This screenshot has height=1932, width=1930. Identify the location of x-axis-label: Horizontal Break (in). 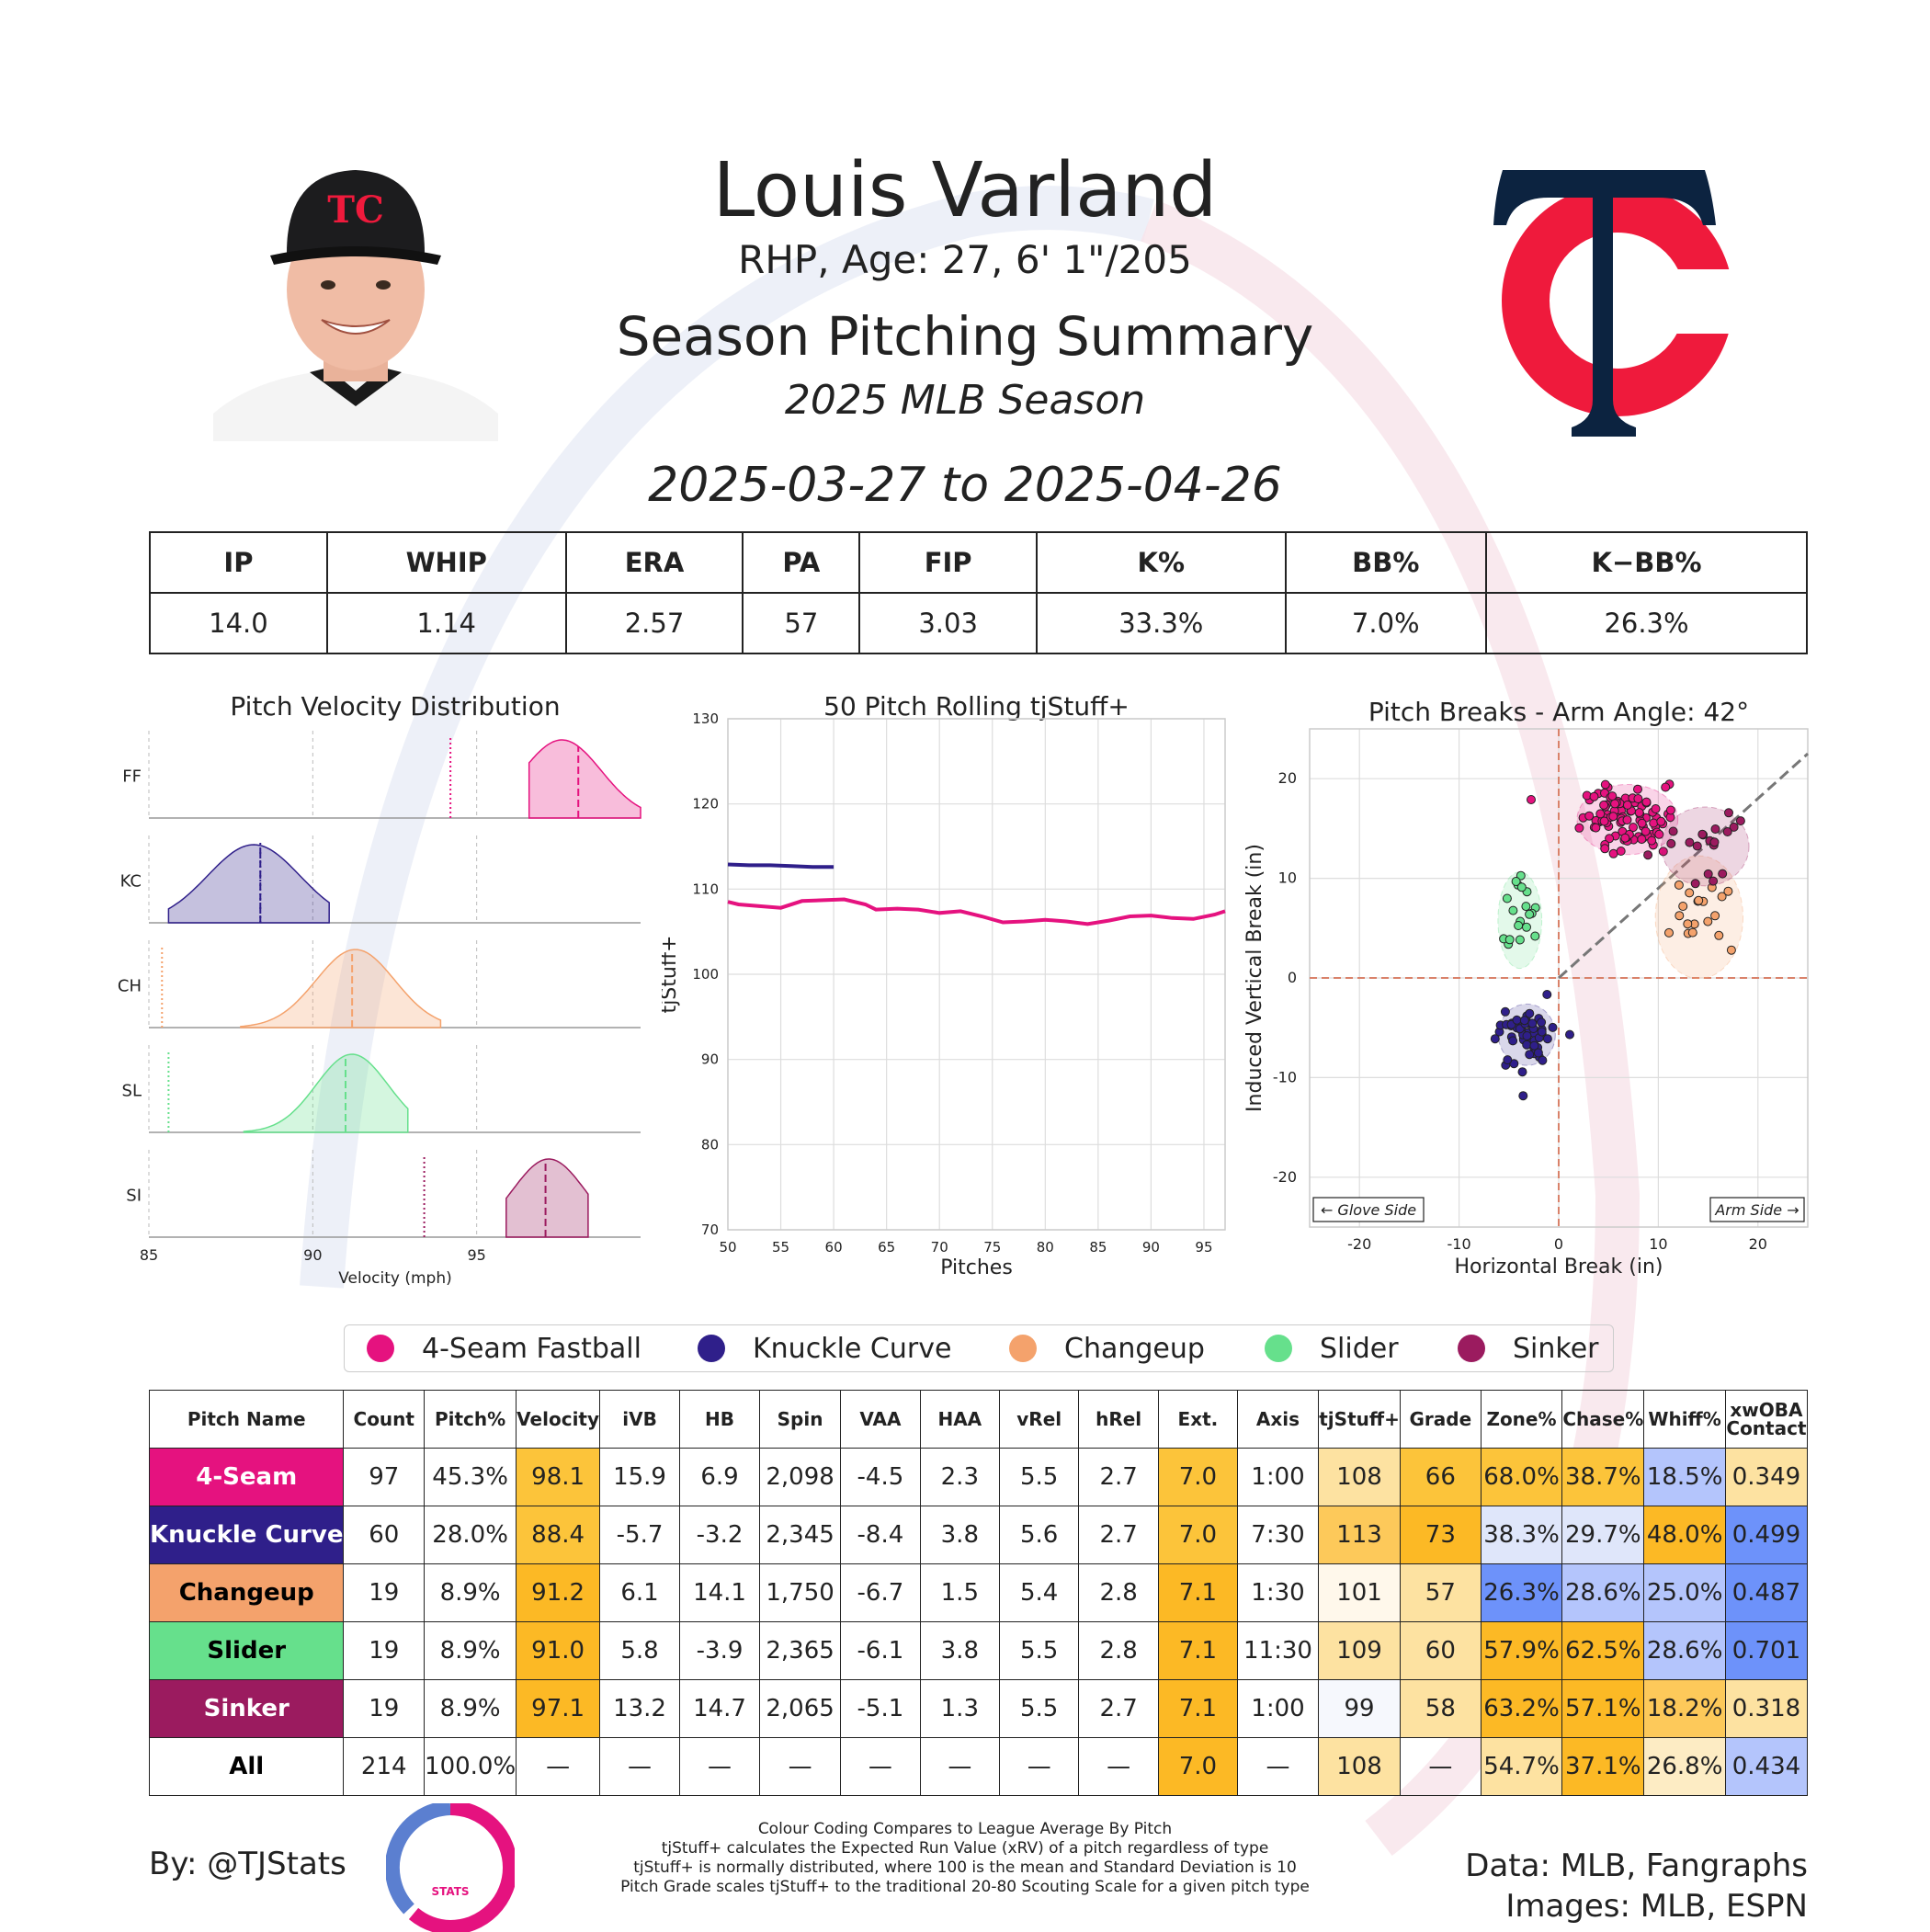
(1559, 1268).